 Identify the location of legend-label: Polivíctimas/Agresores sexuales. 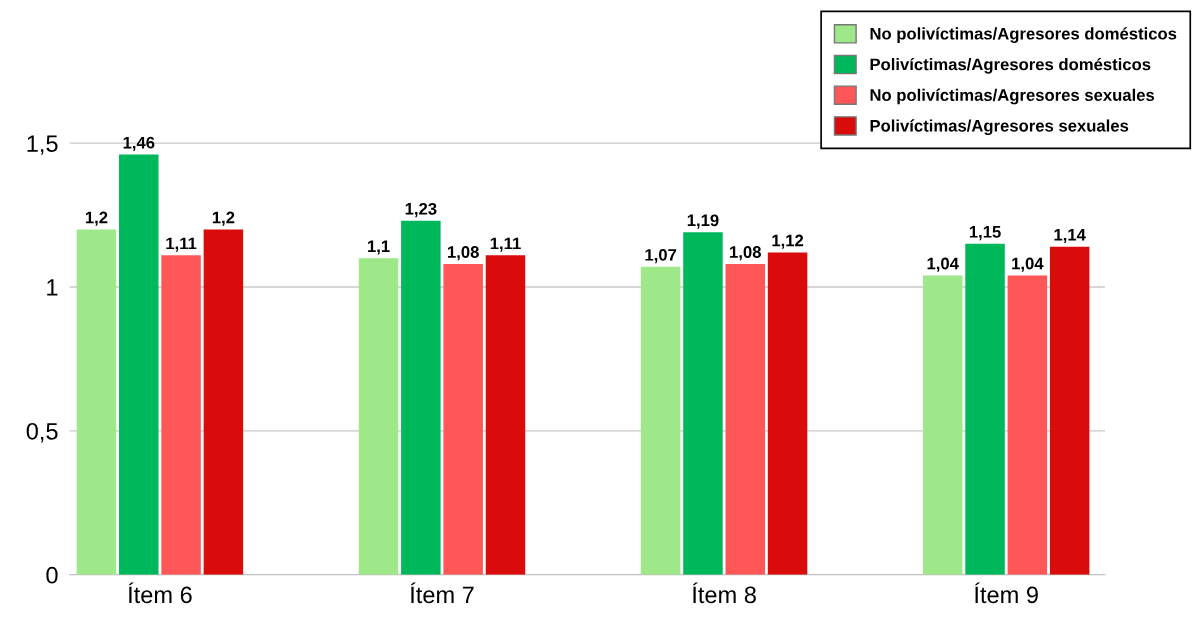
(999, 127).